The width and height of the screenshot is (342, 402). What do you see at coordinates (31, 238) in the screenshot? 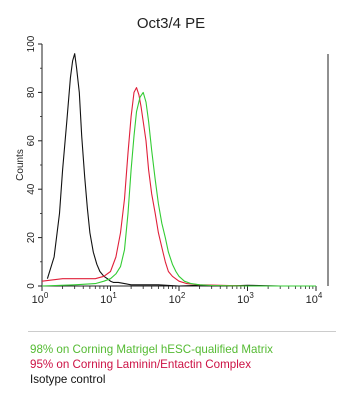
I see `y-tick-label: 20` at bounding box center [31, 238].